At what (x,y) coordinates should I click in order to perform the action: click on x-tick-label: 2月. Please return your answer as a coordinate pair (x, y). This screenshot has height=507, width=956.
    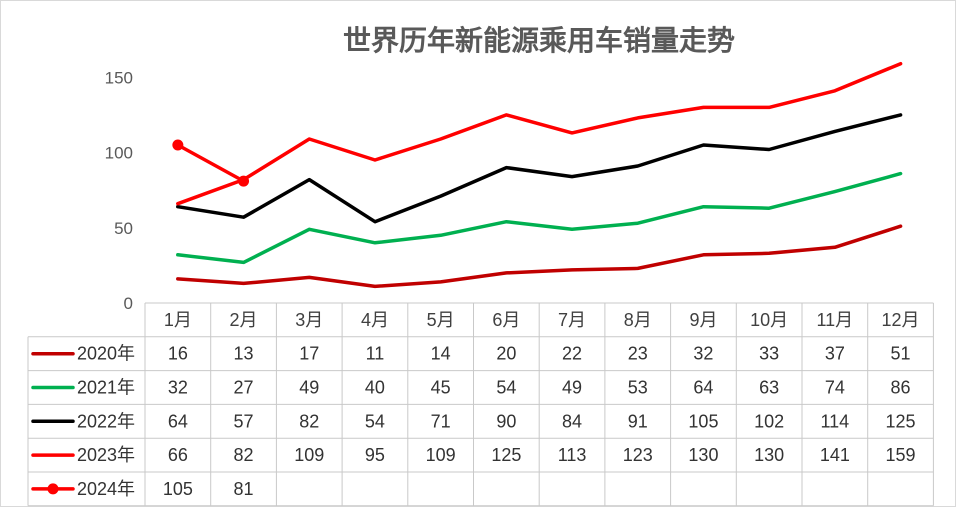
    Looking at the image, I should click on (244, 320).